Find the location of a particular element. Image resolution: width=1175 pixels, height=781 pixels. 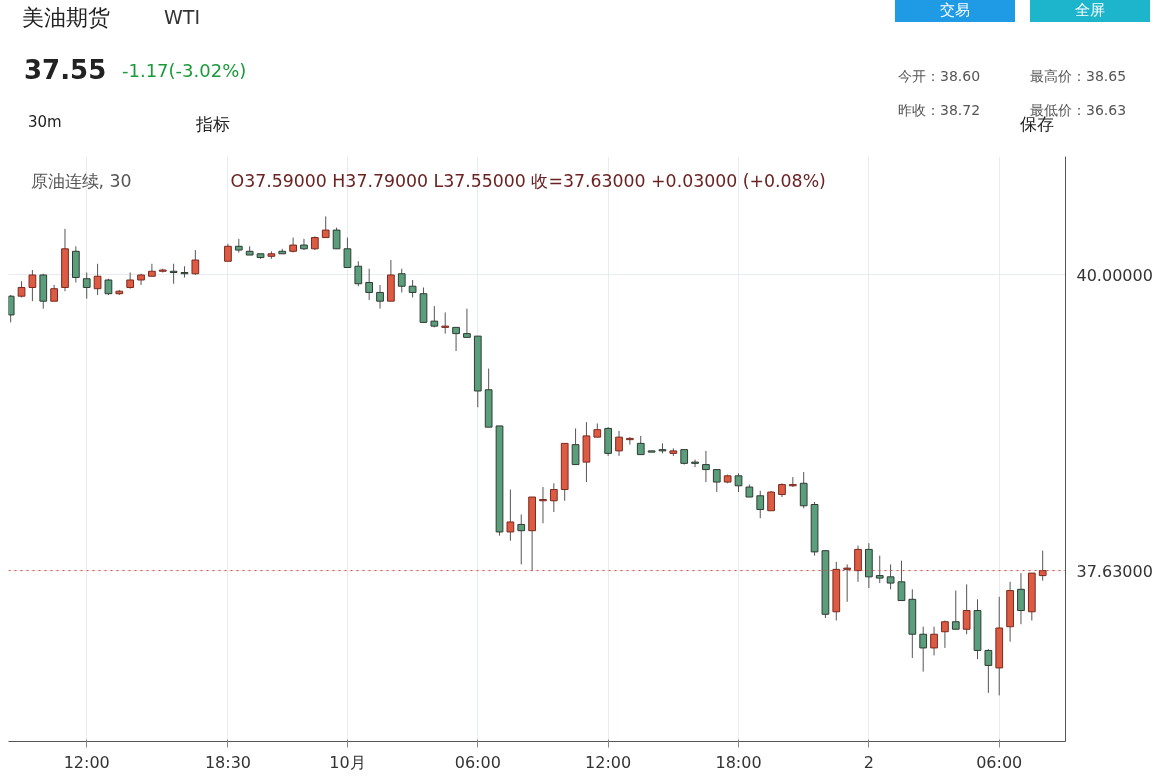

y-tick-label: 40.00000 is located at coordinates (1114, 275).